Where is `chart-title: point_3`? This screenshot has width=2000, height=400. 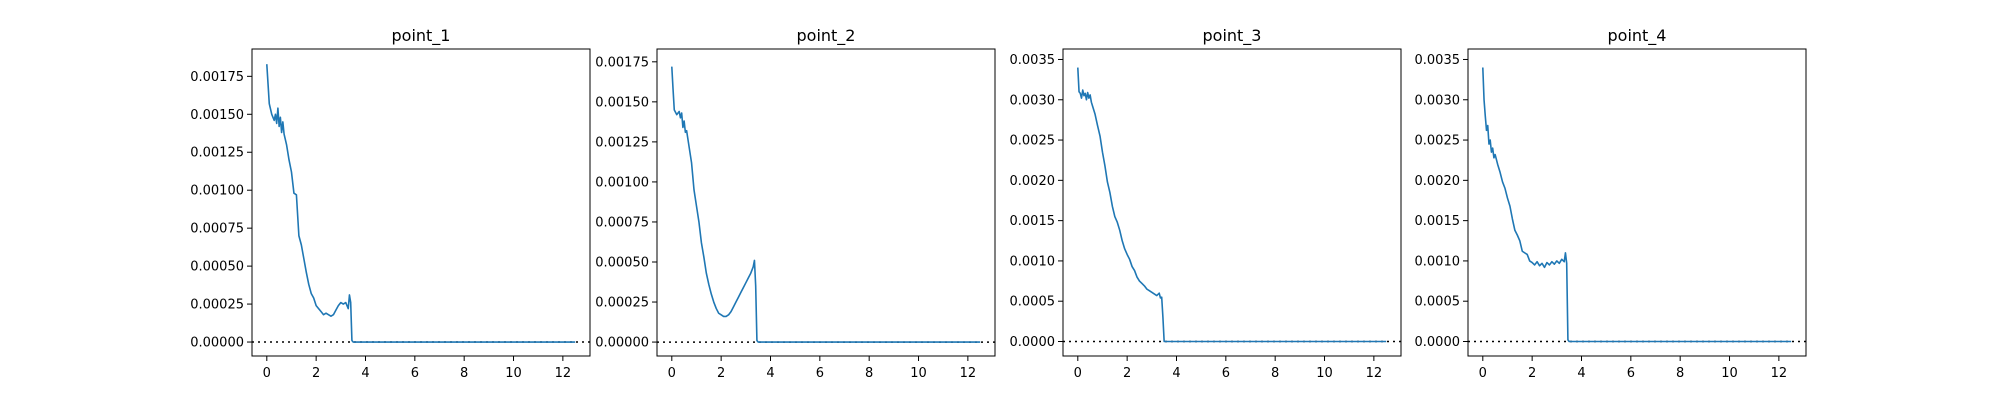 chart-title: point_3 is located at coordinates (1232, 36).